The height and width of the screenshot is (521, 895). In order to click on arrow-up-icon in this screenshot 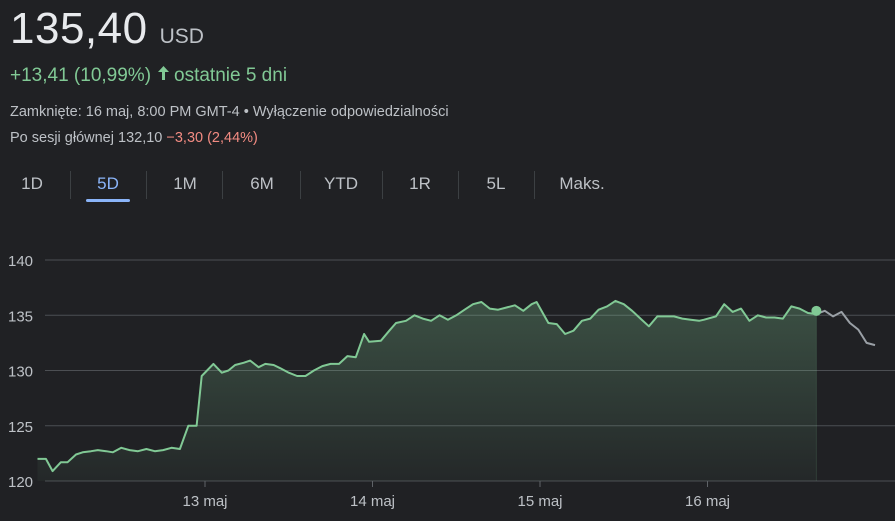, I will do `click(163, 76)`.